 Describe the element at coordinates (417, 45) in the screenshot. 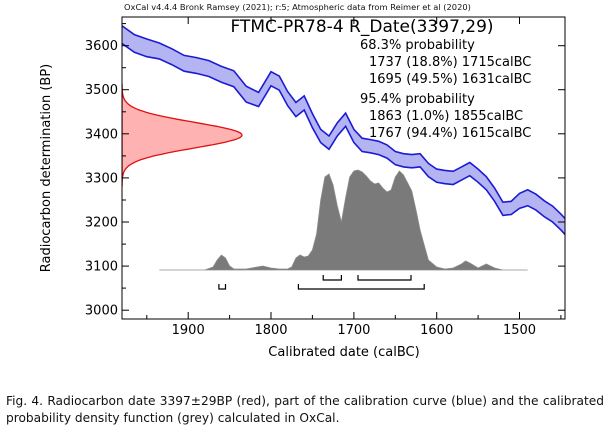

I see `annotation-68-heading: 68.3% probability` at that location.